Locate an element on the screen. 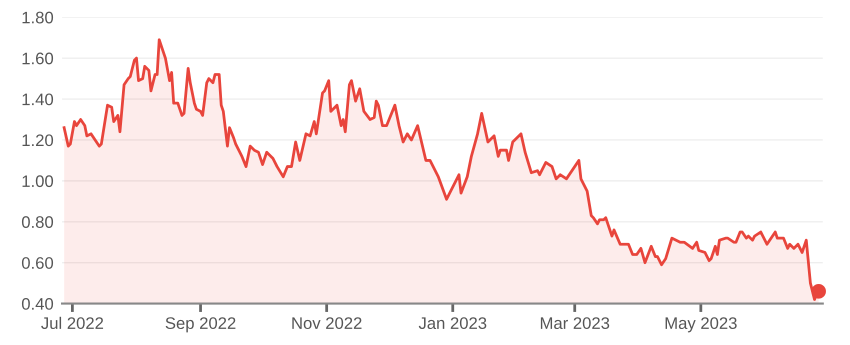  x-tick-label: Sep 2022 is located at coordinates (201, 324).